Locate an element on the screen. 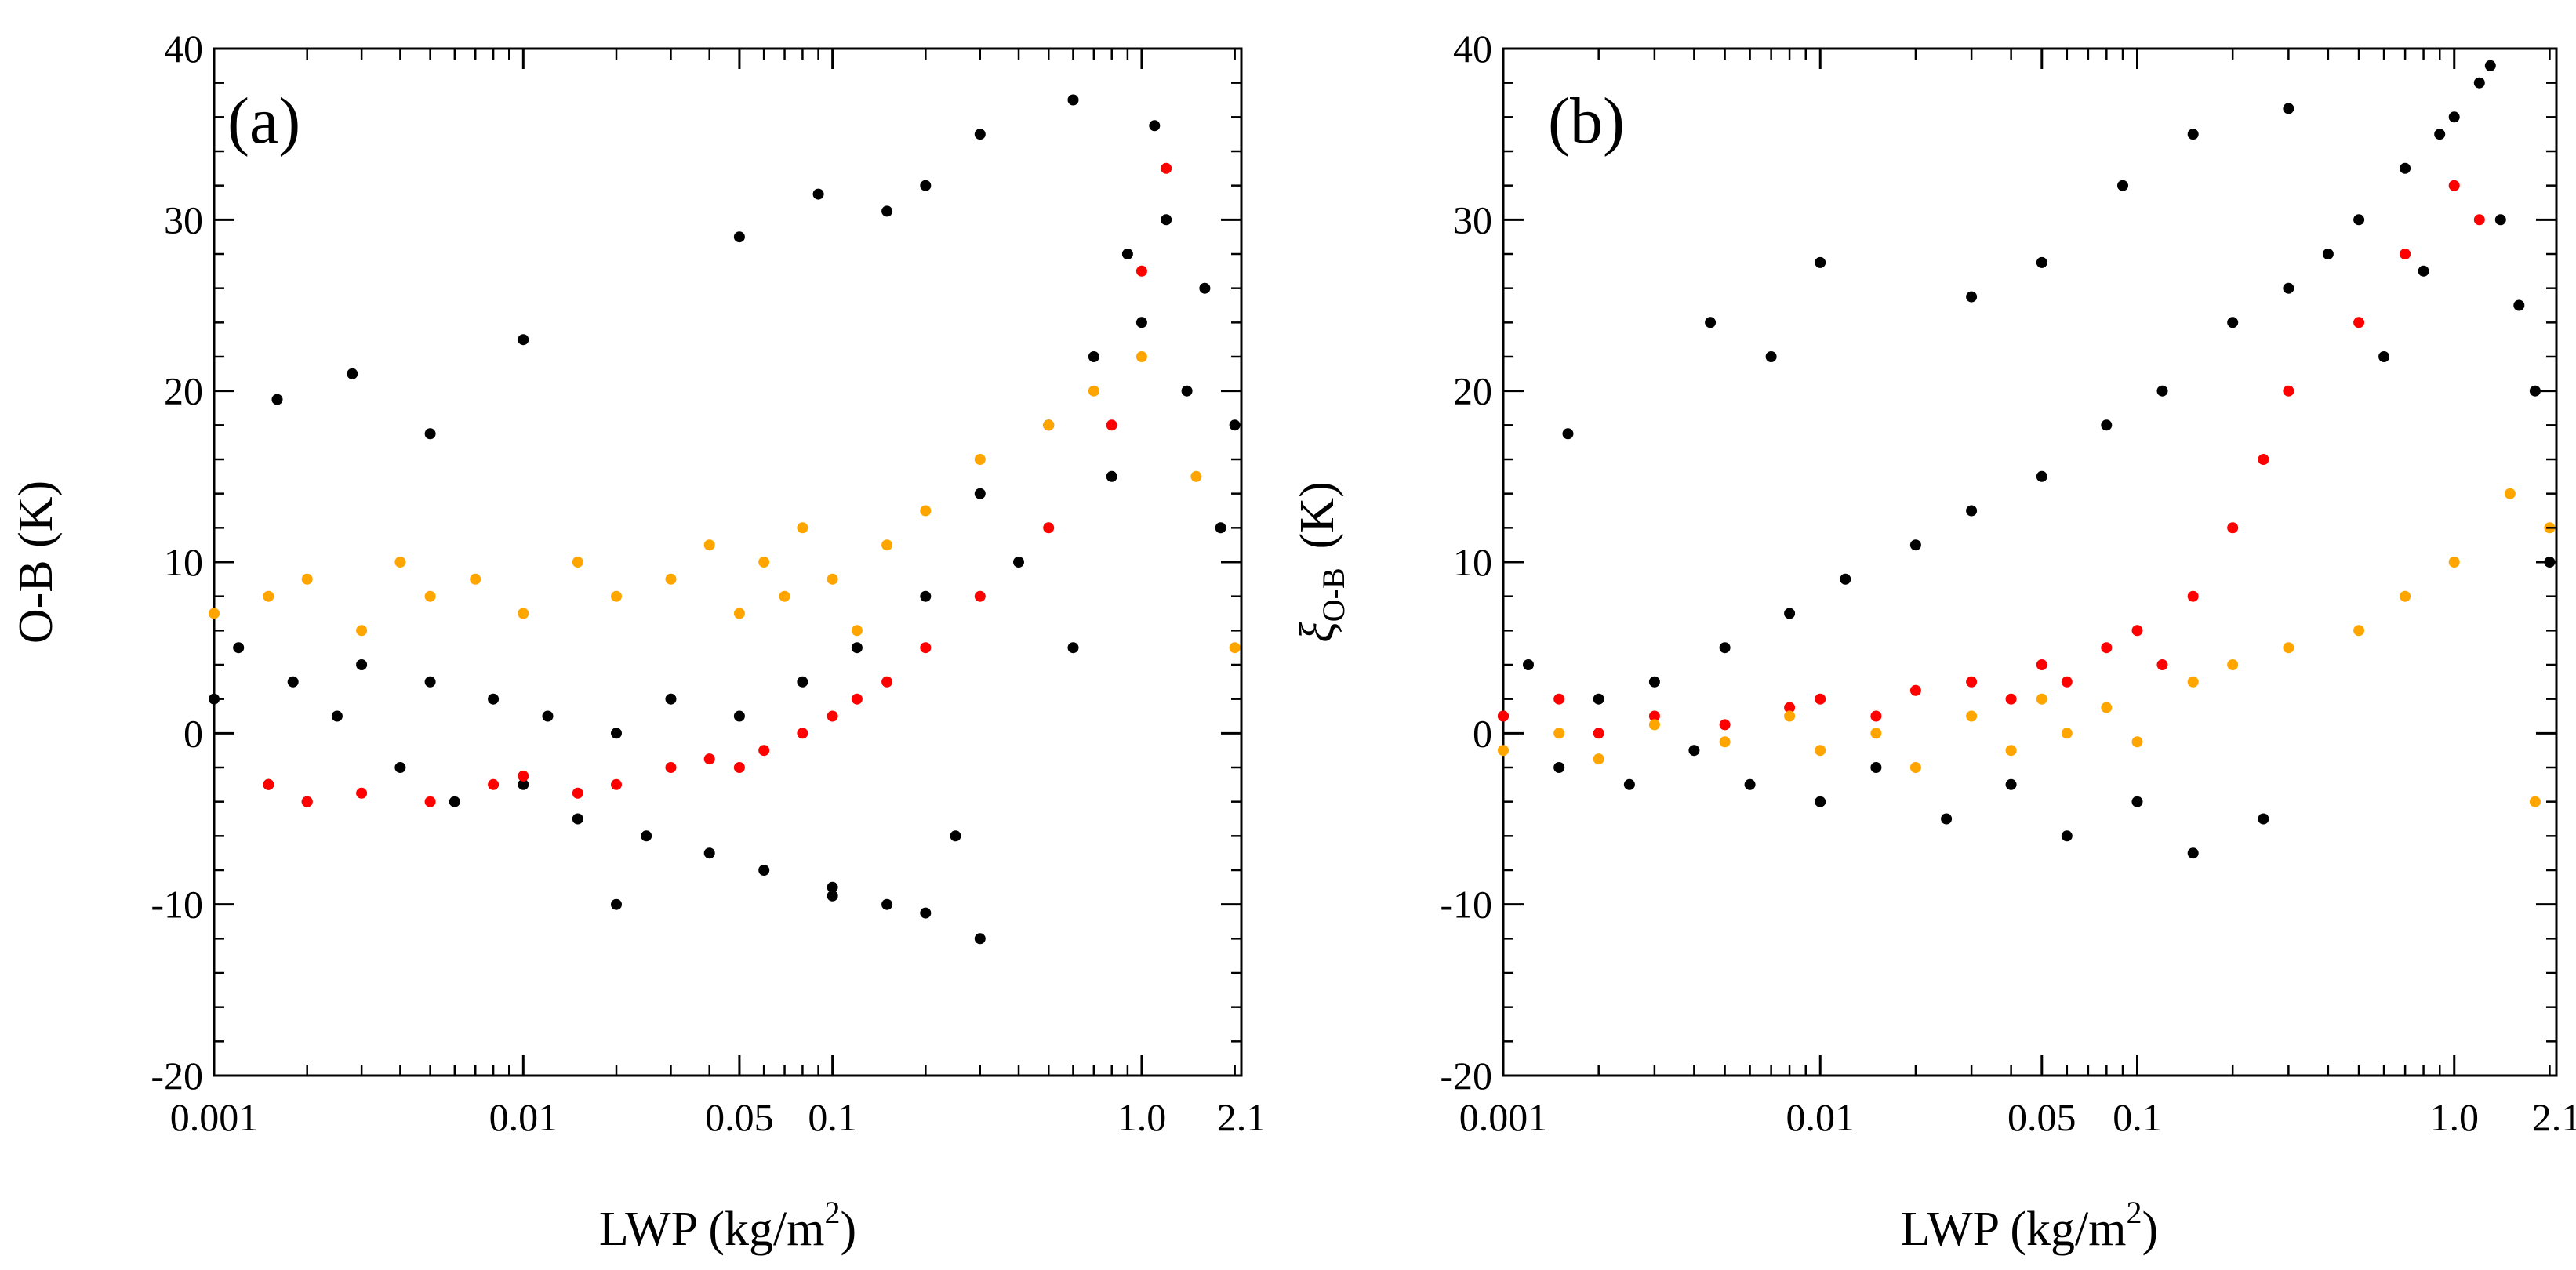 This screenshot has height=1270, width=2576. panel-b-series-orange is located at coordinates (2027, 647).